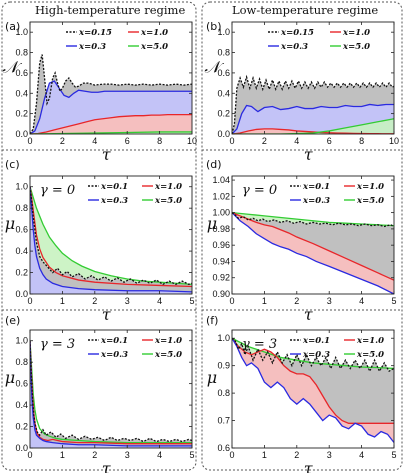  Describe the element at coordinates (264, 141) in the screenshot. I see `x-tick-label-b-1: 2` at that location.